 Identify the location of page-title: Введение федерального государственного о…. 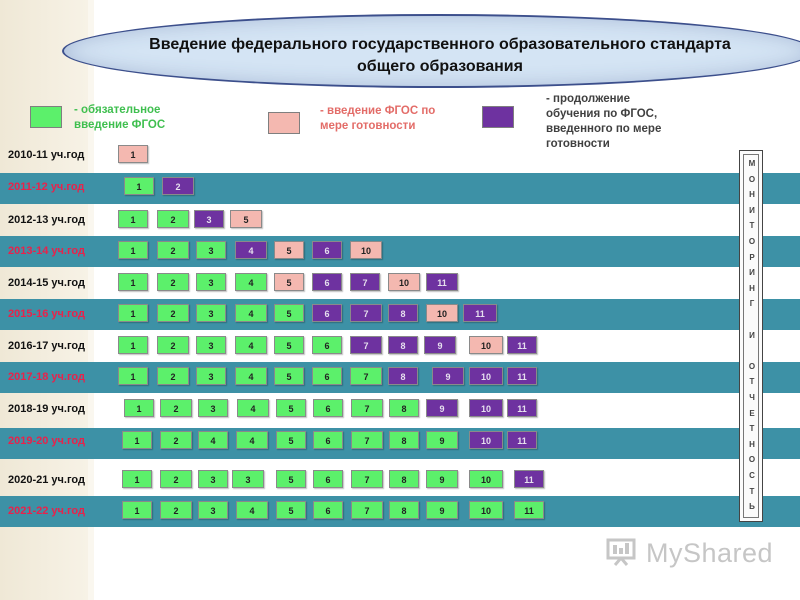
(435, 56).